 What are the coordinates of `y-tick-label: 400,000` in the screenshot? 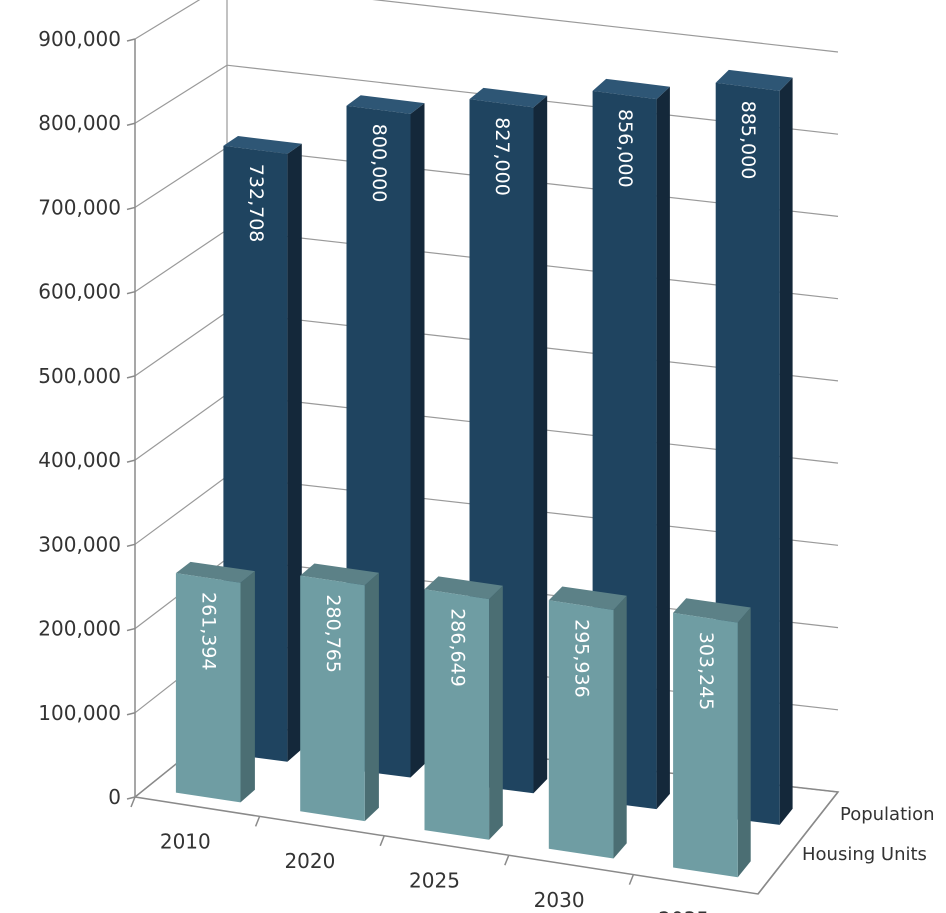 It's located at (79, 460).